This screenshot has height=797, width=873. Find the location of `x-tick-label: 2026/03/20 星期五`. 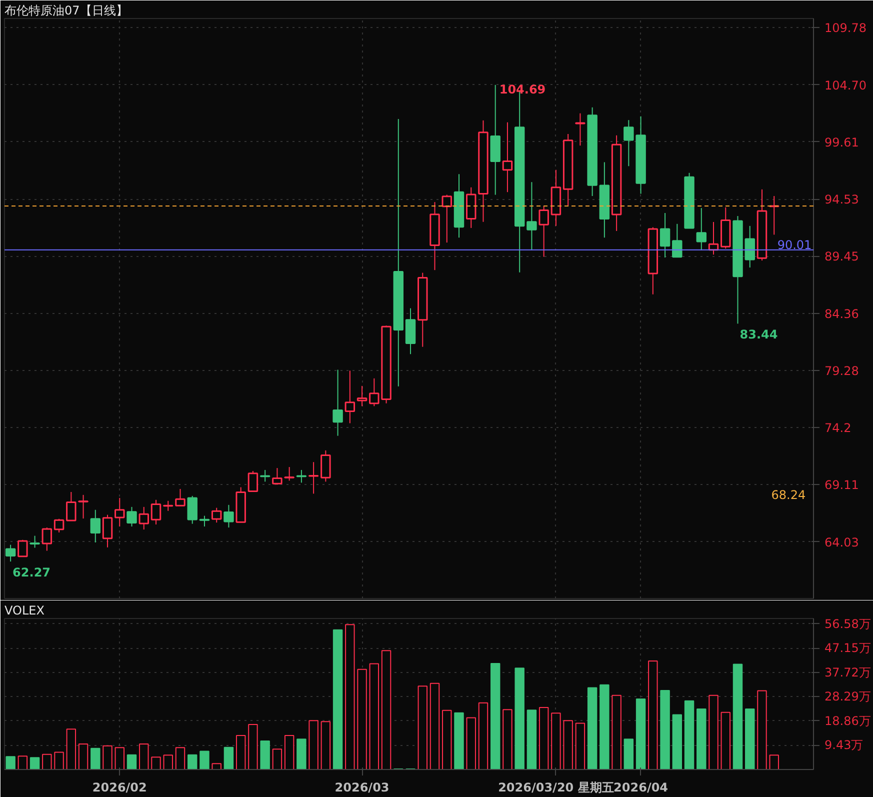

x-tick-label: 2026/03/20 星期五 is located at coordinates (556, 787).